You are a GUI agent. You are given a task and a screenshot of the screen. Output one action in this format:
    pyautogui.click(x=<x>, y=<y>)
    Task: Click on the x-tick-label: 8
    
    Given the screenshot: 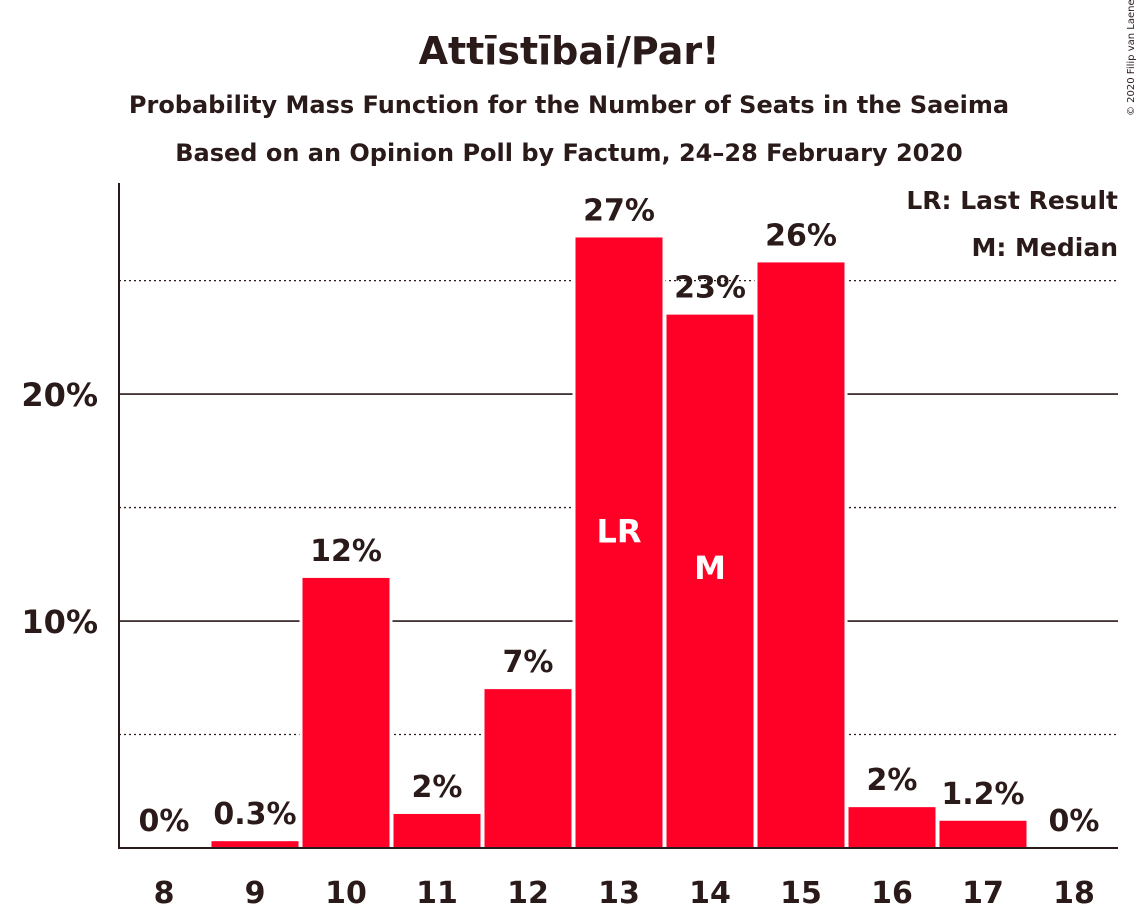 What is the action you would take?
    pyautogui.click(x=164, y=893)
    